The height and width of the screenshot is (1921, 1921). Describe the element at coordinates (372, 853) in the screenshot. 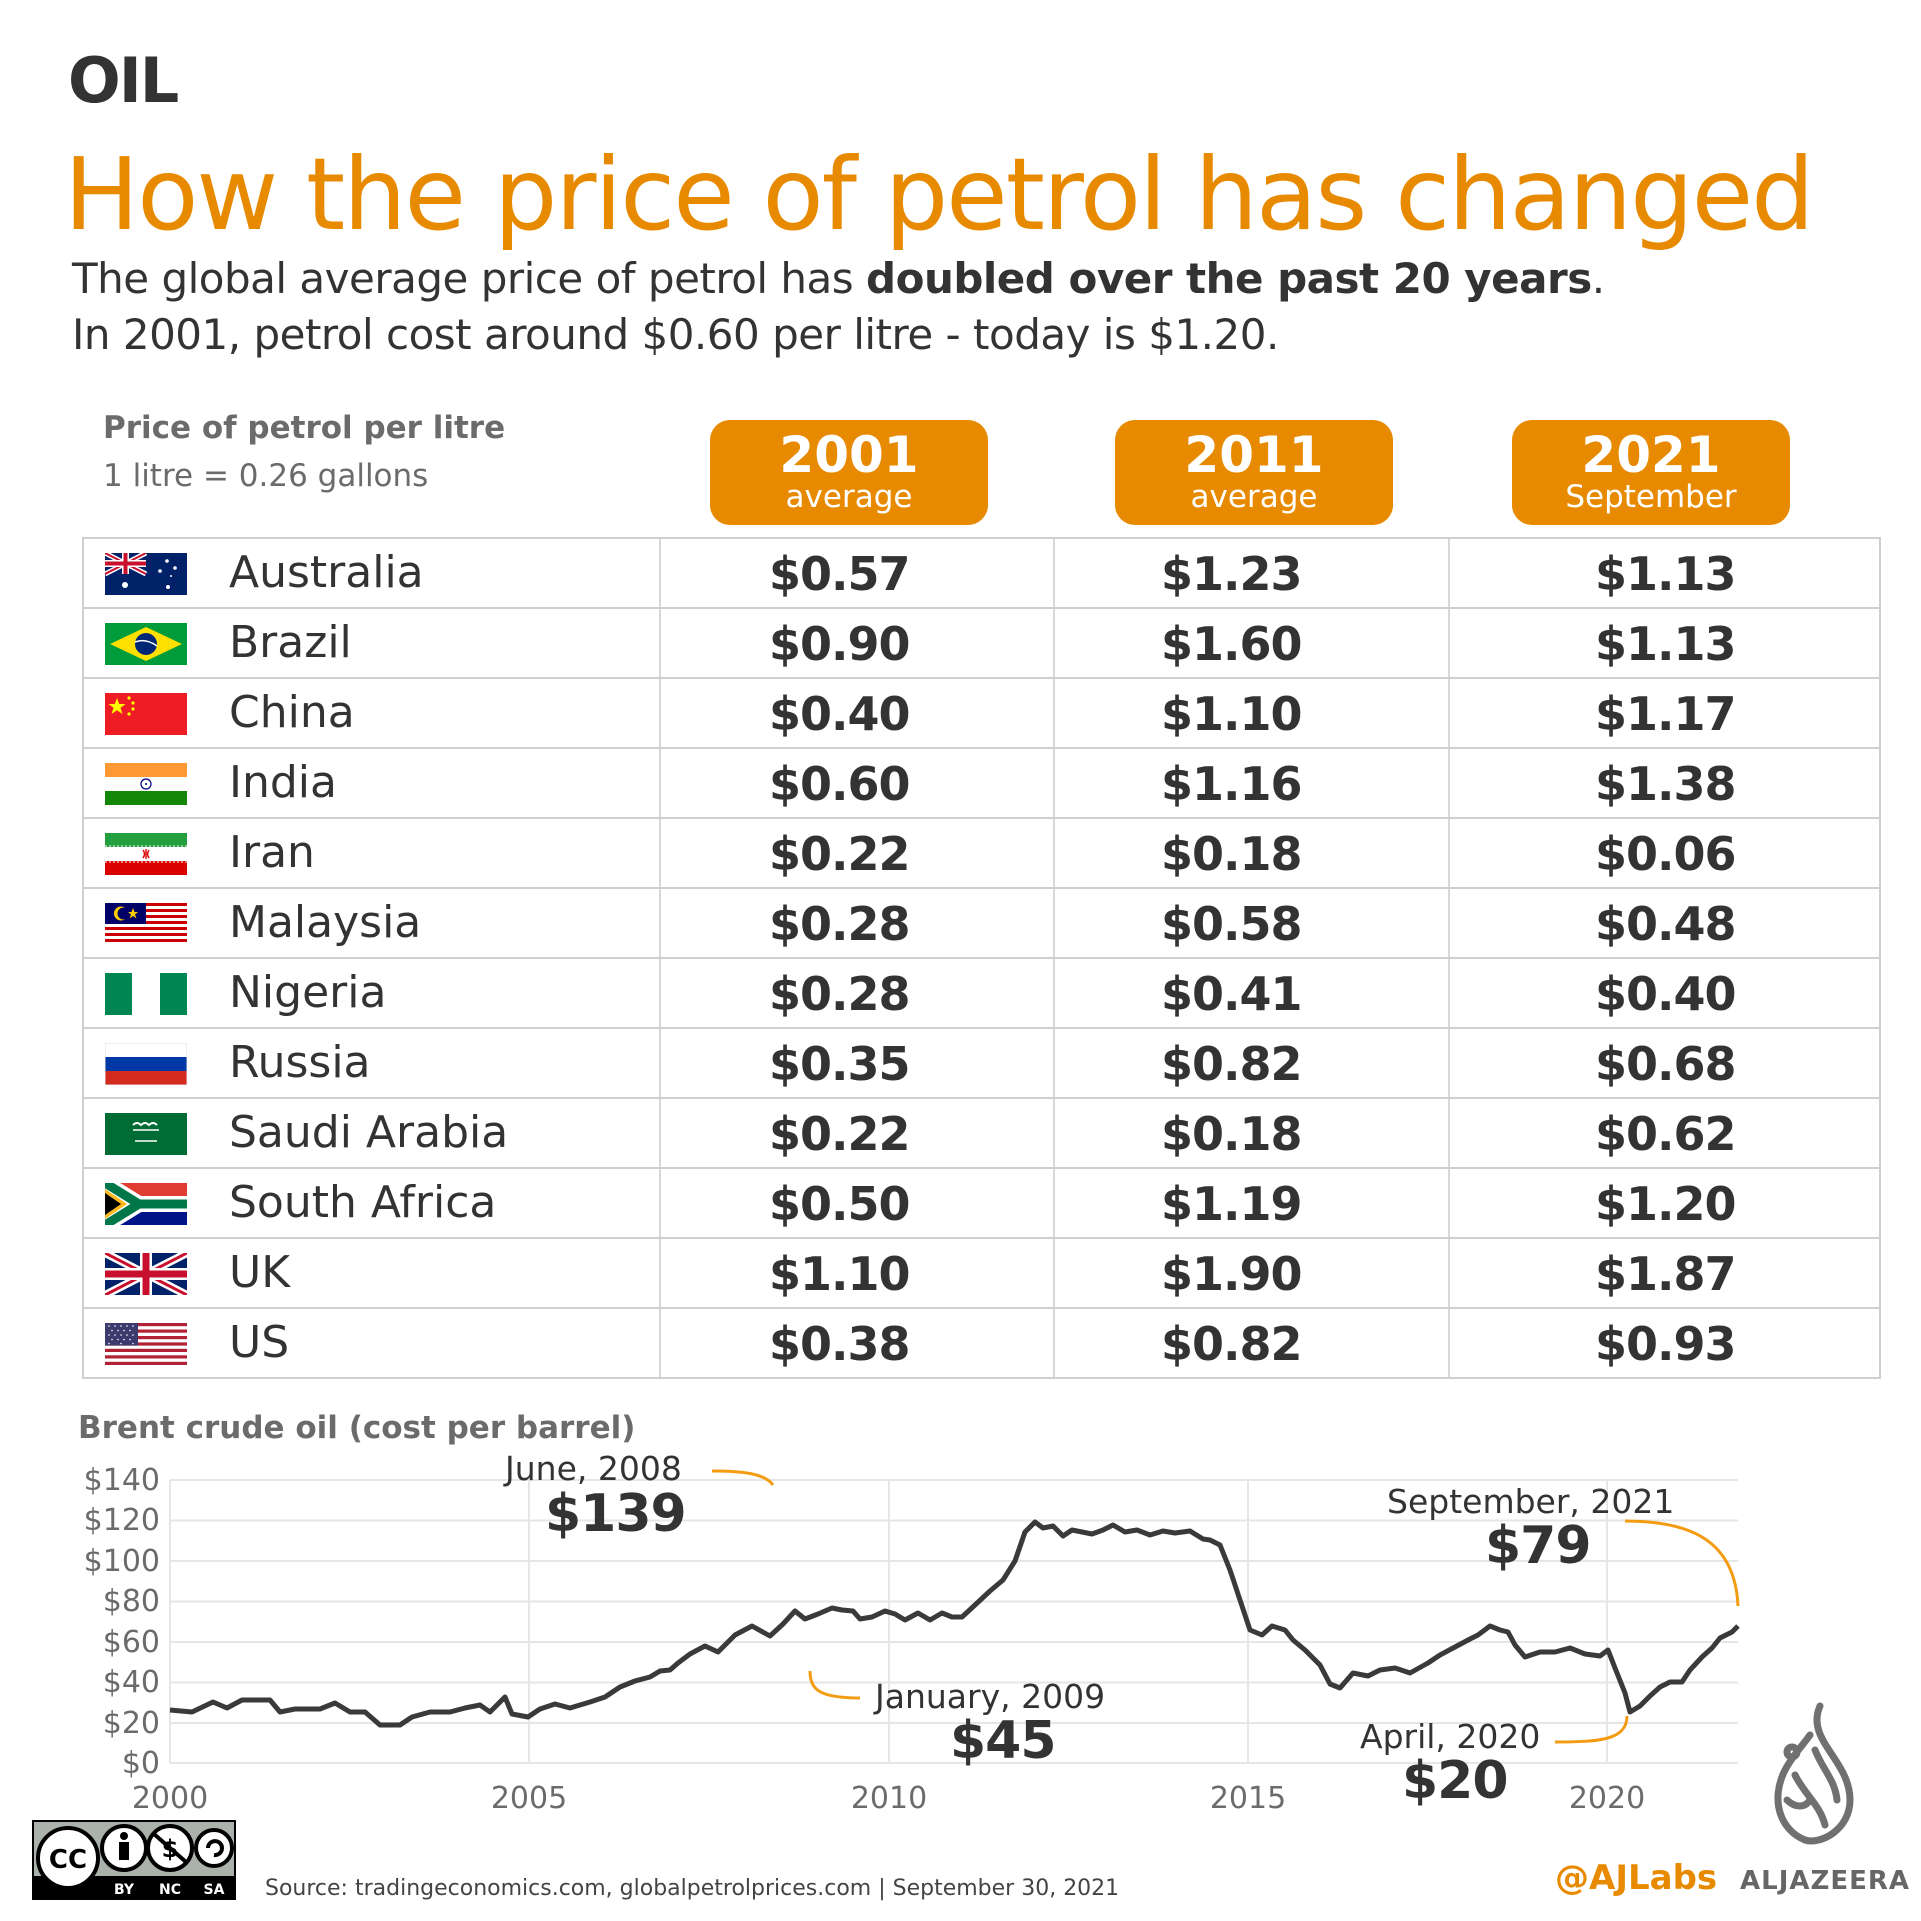

I see `country-cell: Iran` at that location.